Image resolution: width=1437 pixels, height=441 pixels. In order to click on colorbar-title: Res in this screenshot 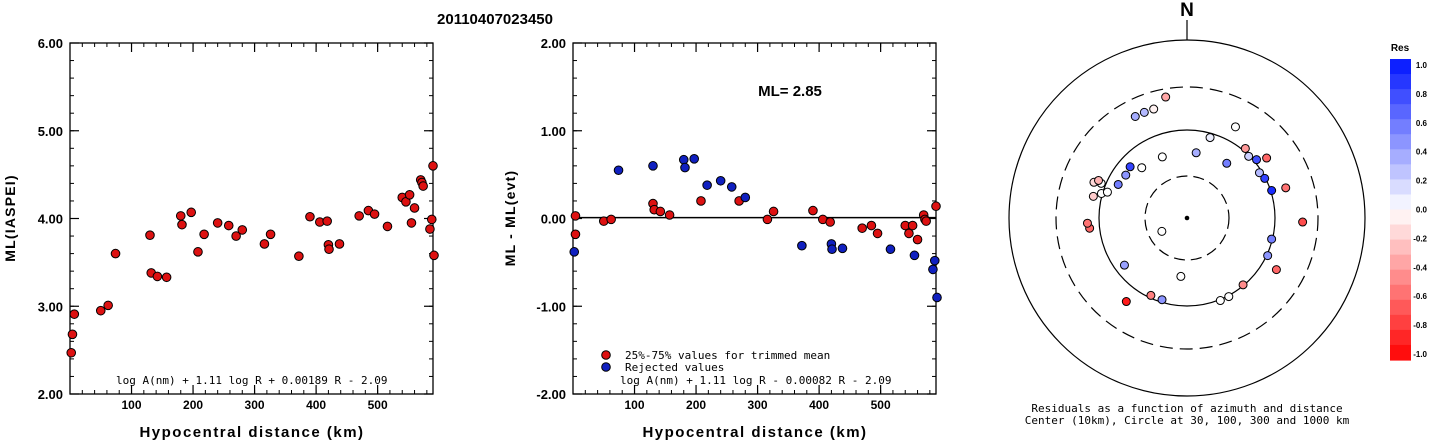, I will do `click(1400, 48)`.